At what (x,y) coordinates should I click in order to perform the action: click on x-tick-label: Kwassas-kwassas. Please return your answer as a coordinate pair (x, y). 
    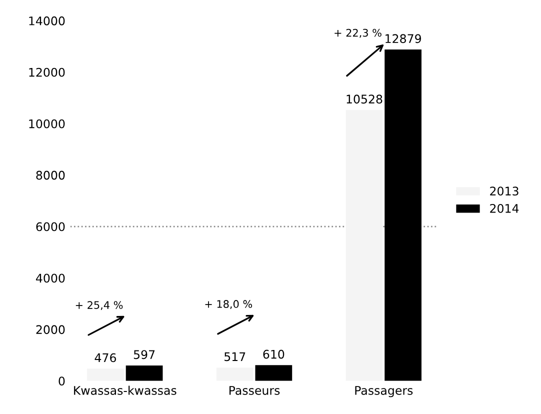
    Looking at the image, I should click on (125, 390).